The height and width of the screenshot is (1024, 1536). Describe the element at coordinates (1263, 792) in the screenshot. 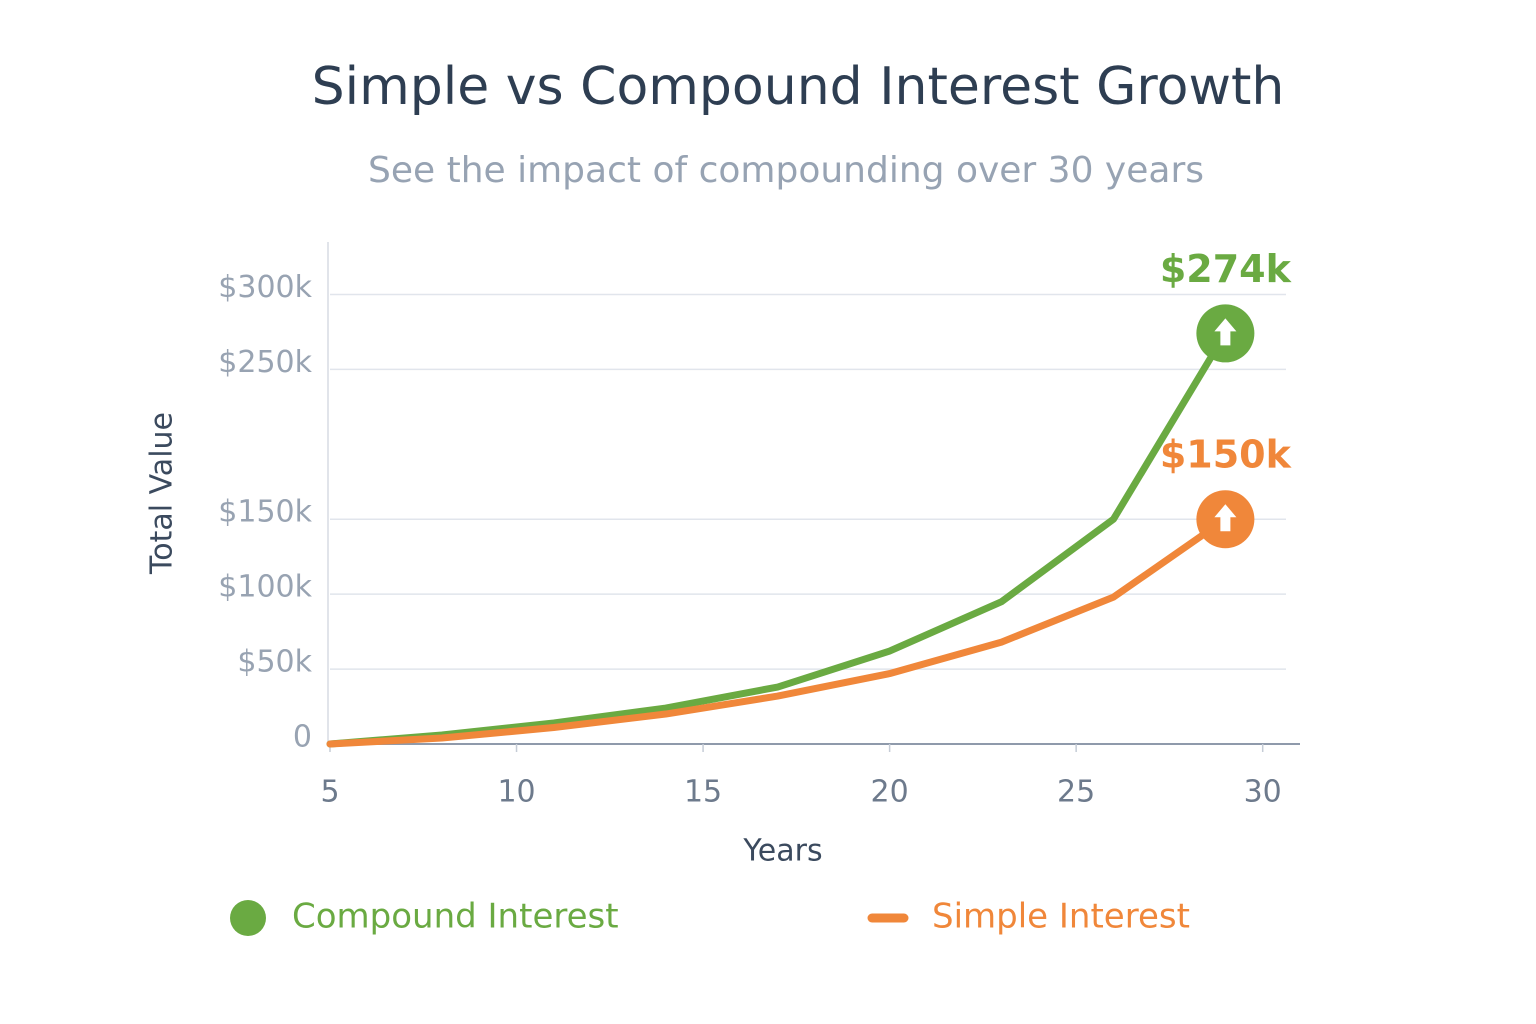

I see `x-tick-label: 30` at that location.